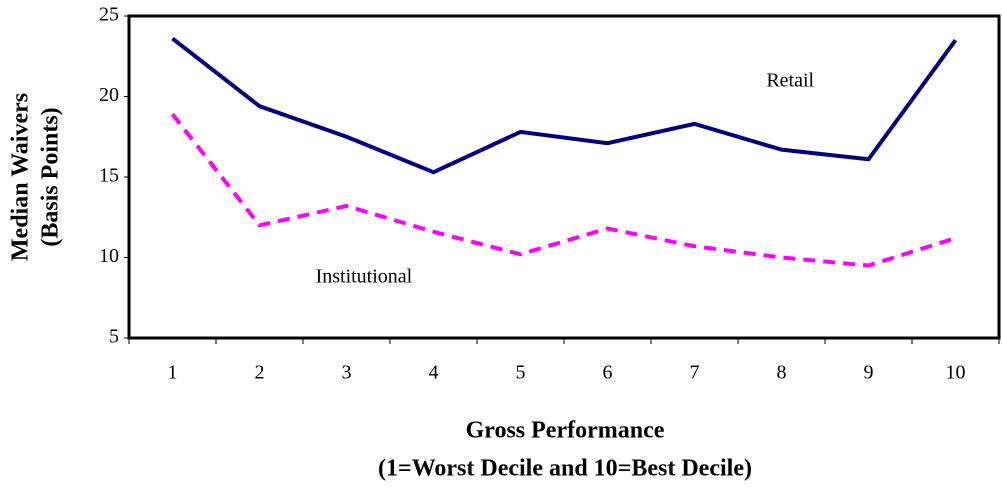 The image size is (1002, 489). I want to click on y-tick-label: 5, so click(114, 337).